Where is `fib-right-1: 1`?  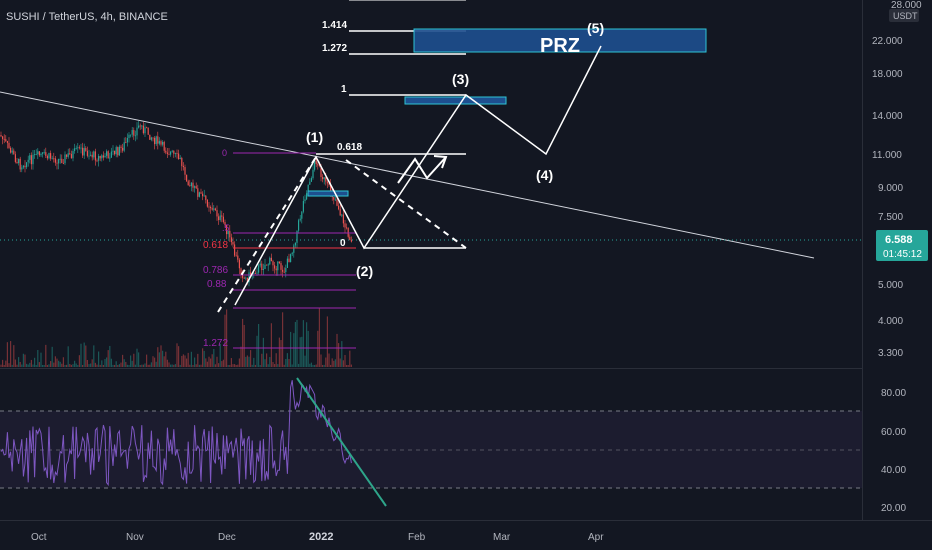
fib-right-1: 1 is located at coordinates (344, 89).